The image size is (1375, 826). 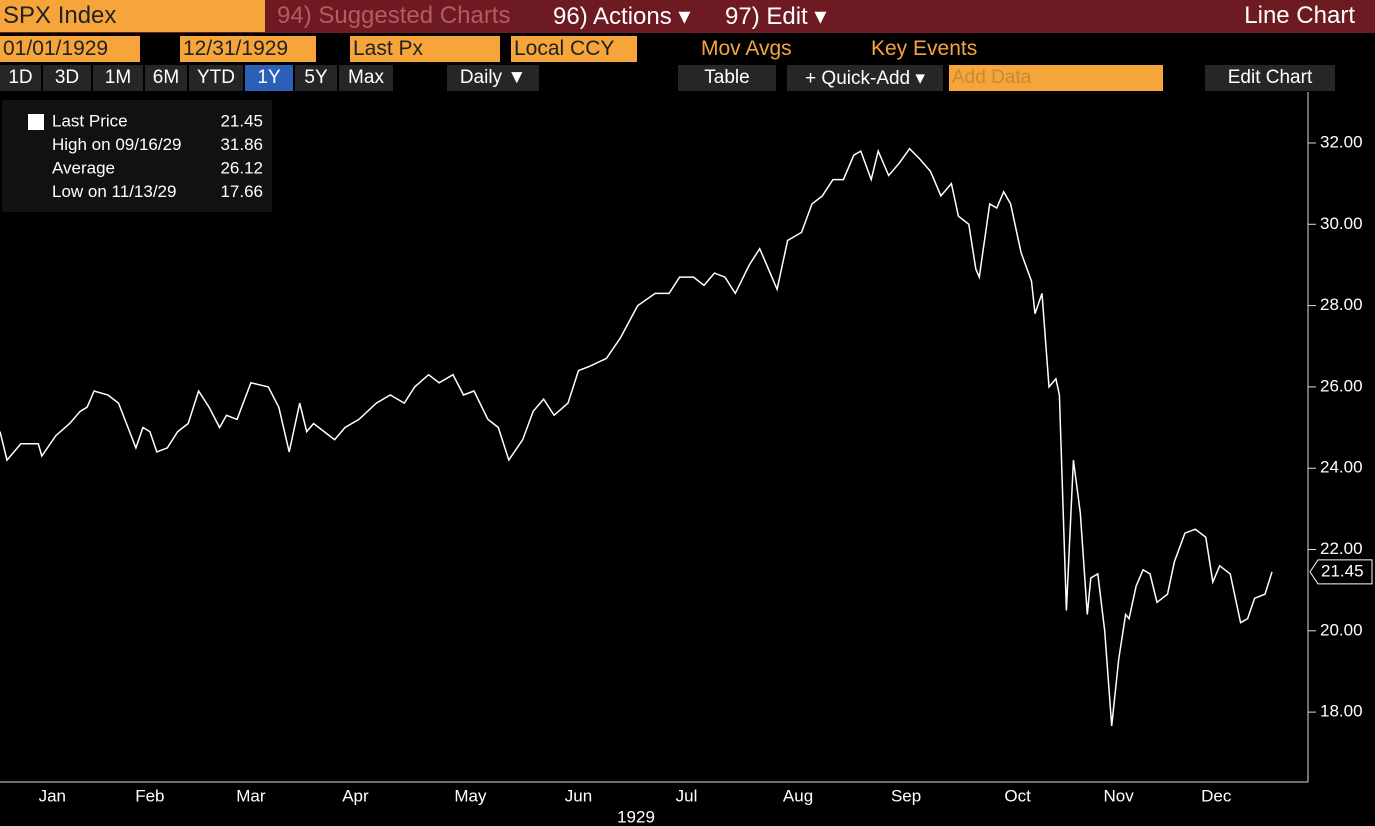 I want to click on legend-value: 31.86, so click(x=241, y=144).